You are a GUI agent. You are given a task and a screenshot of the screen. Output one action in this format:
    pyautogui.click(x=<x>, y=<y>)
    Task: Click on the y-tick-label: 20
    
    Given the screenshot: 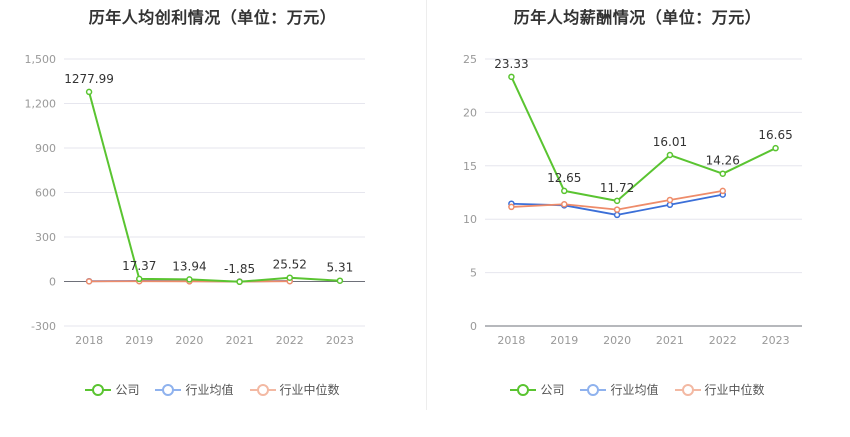 What is the action you would take?
    pyautogui.click(x=470, y=112)
    